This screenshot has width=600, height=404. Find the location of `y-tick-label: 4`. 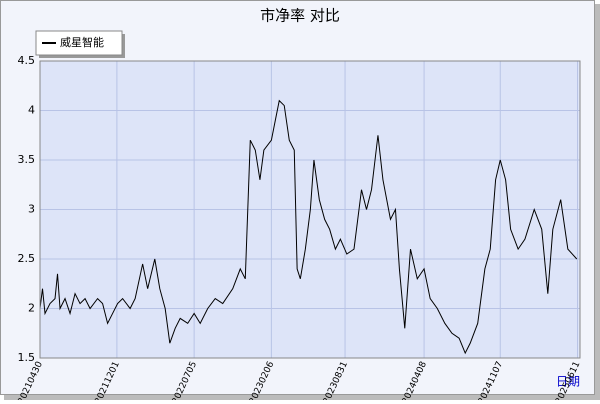

y-tick-label: 4 is located at coordinates (31, 110).